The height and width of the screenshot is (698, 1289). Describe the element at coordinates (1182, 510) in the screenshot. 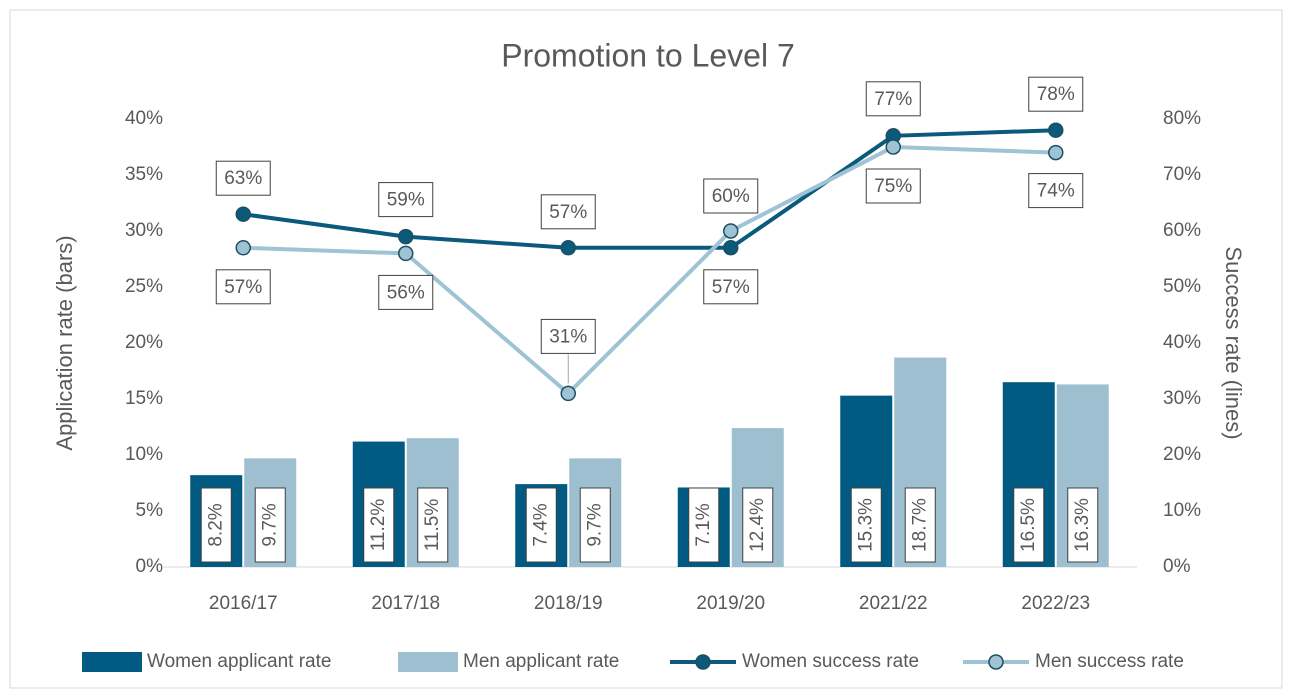

I see `y2-tick-label: 10%` at that location.